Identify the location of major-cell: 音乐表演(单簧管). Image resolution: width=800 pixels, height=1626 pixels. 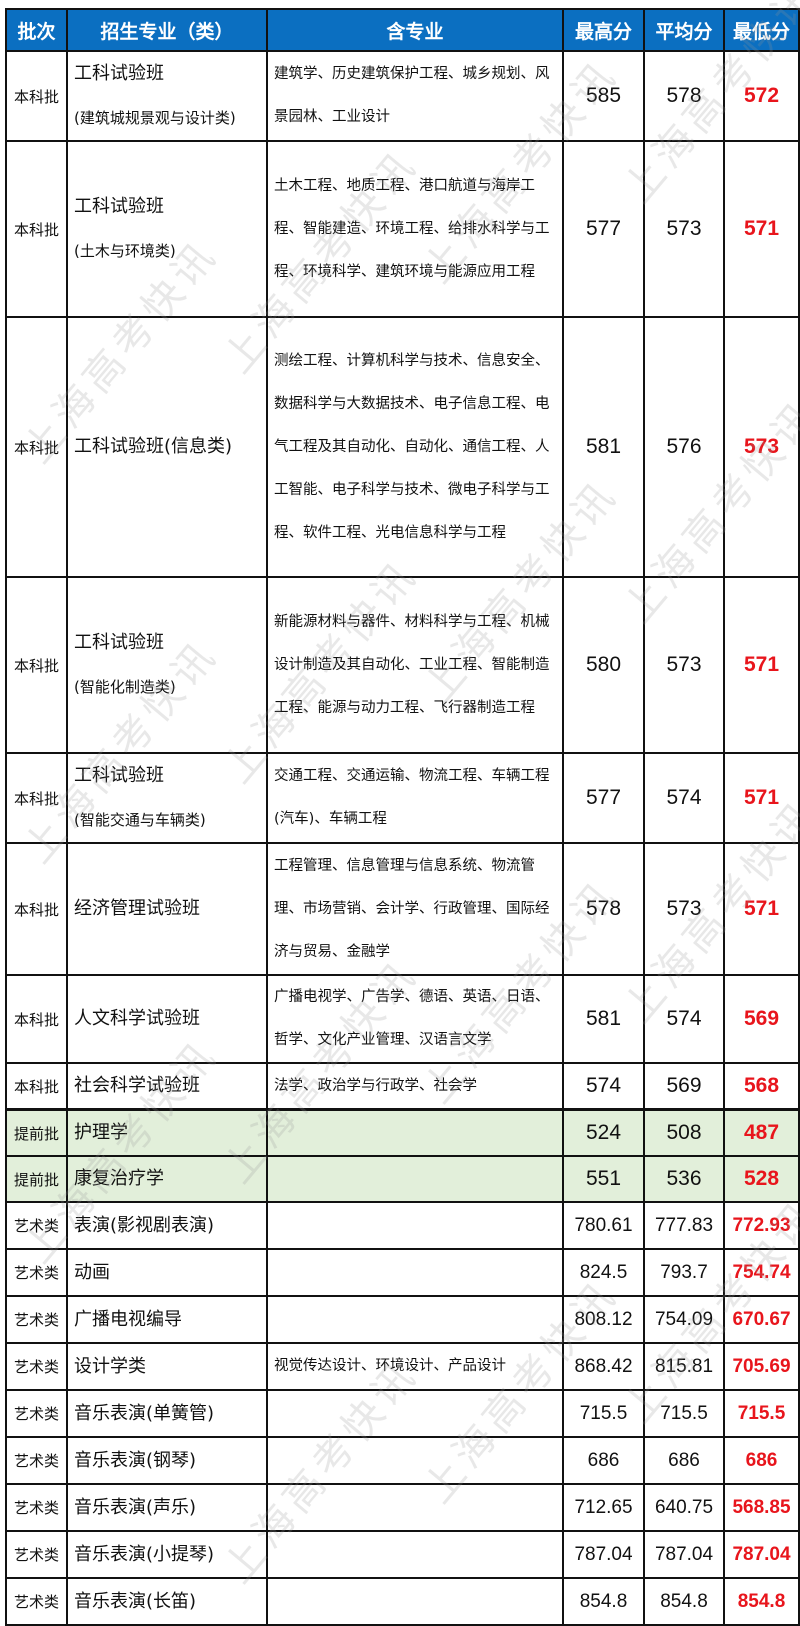
(167, 1413).